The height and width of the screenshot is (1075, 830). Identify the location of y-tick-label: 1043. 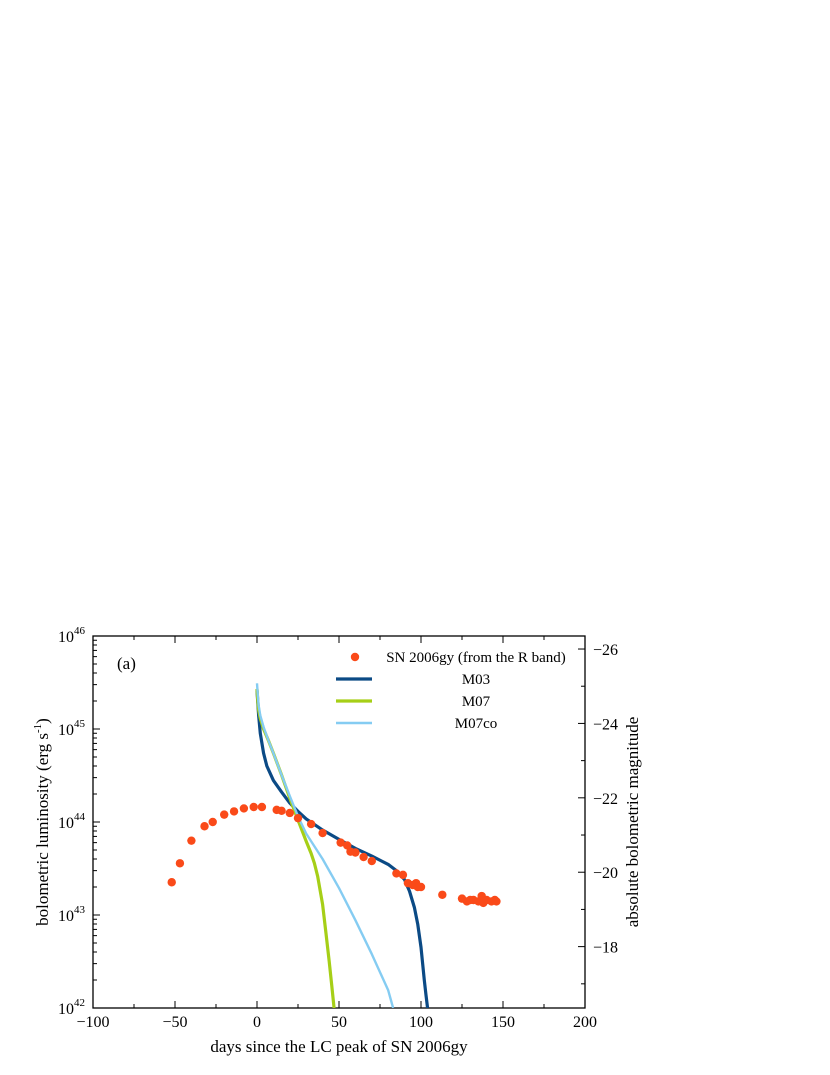
(72, 914).